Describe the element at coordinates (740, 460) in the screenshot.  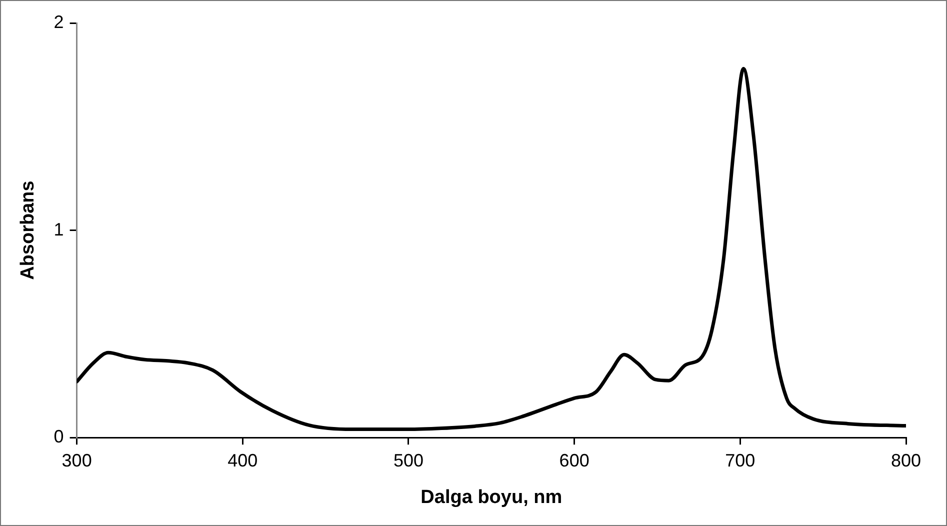
I see `x-tick-label: 700` at that location.